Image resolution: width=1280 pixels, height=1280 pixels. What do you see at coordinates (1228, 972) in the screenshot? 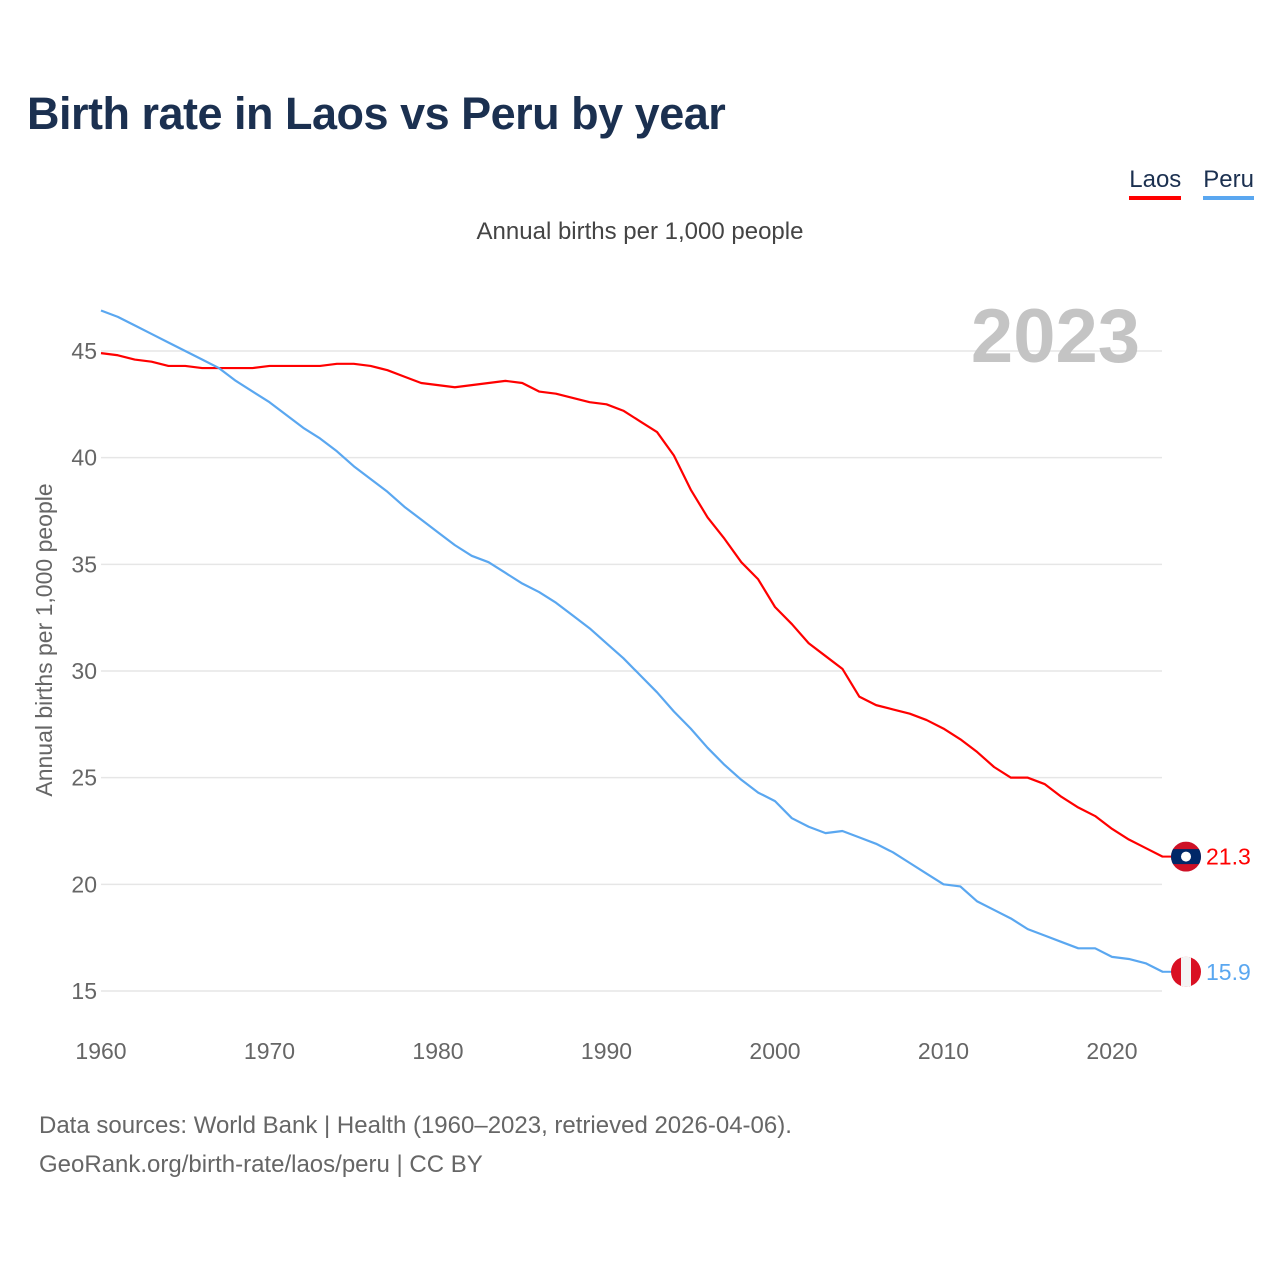
I see `end-value-label-peru: 15.9` at bounding box center [1228, 972].